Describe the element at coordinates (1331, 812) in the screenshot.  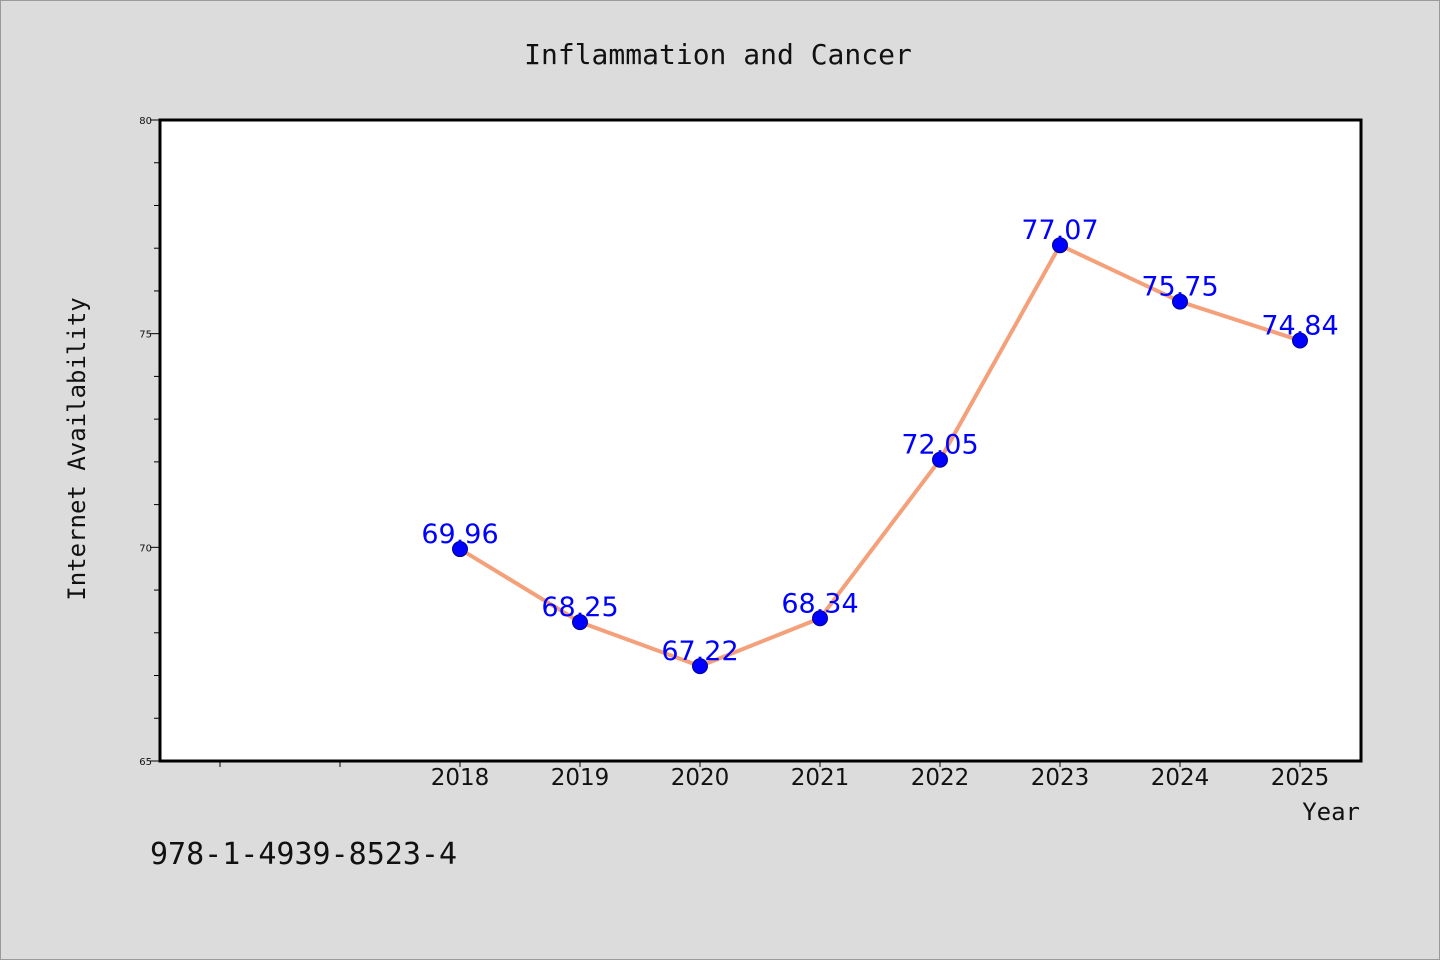
I see `x-axis-label: Year` at that location.